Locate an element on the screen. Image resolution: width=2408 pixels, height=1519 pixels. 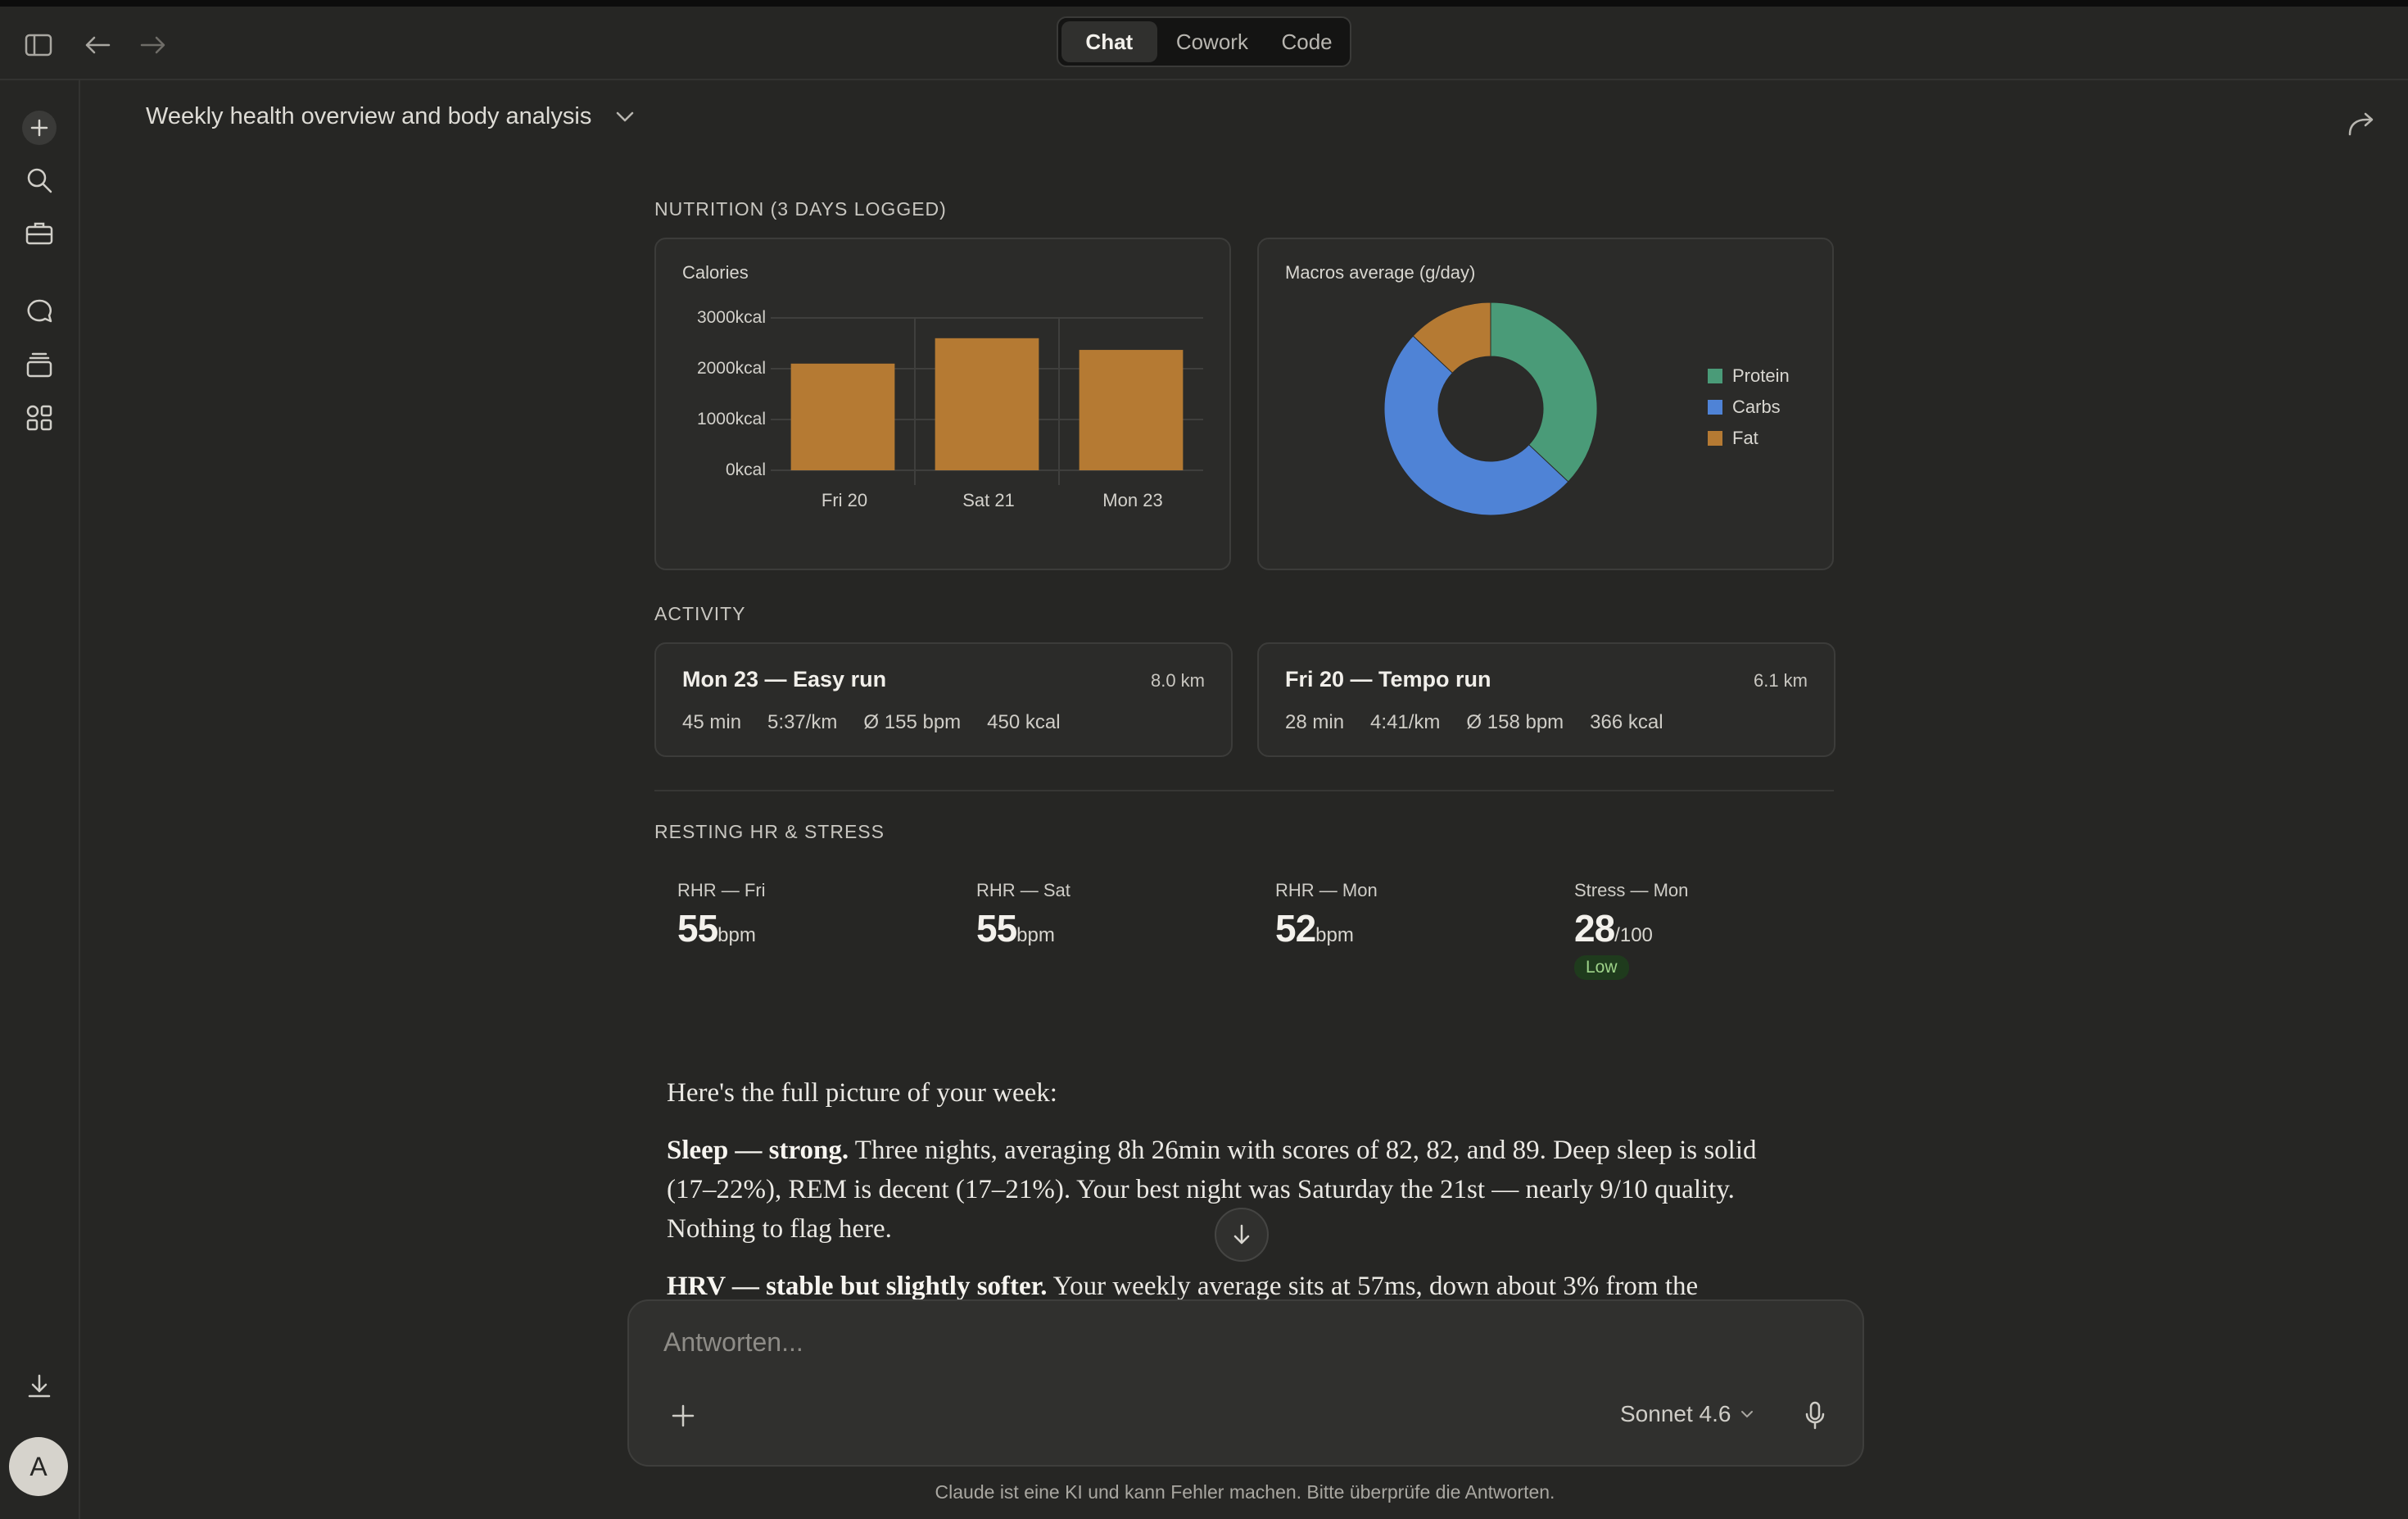
activity-title: Fri 20 — Tempo run is located at coordinates (1388, 679).